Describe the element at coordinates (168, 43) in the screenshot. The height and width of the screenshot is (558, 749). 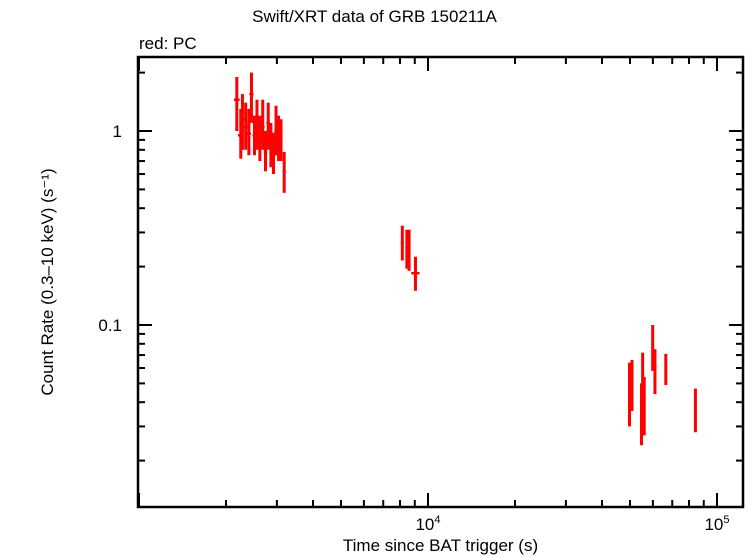
I see `chart-subtitle: red: PC` at that location.